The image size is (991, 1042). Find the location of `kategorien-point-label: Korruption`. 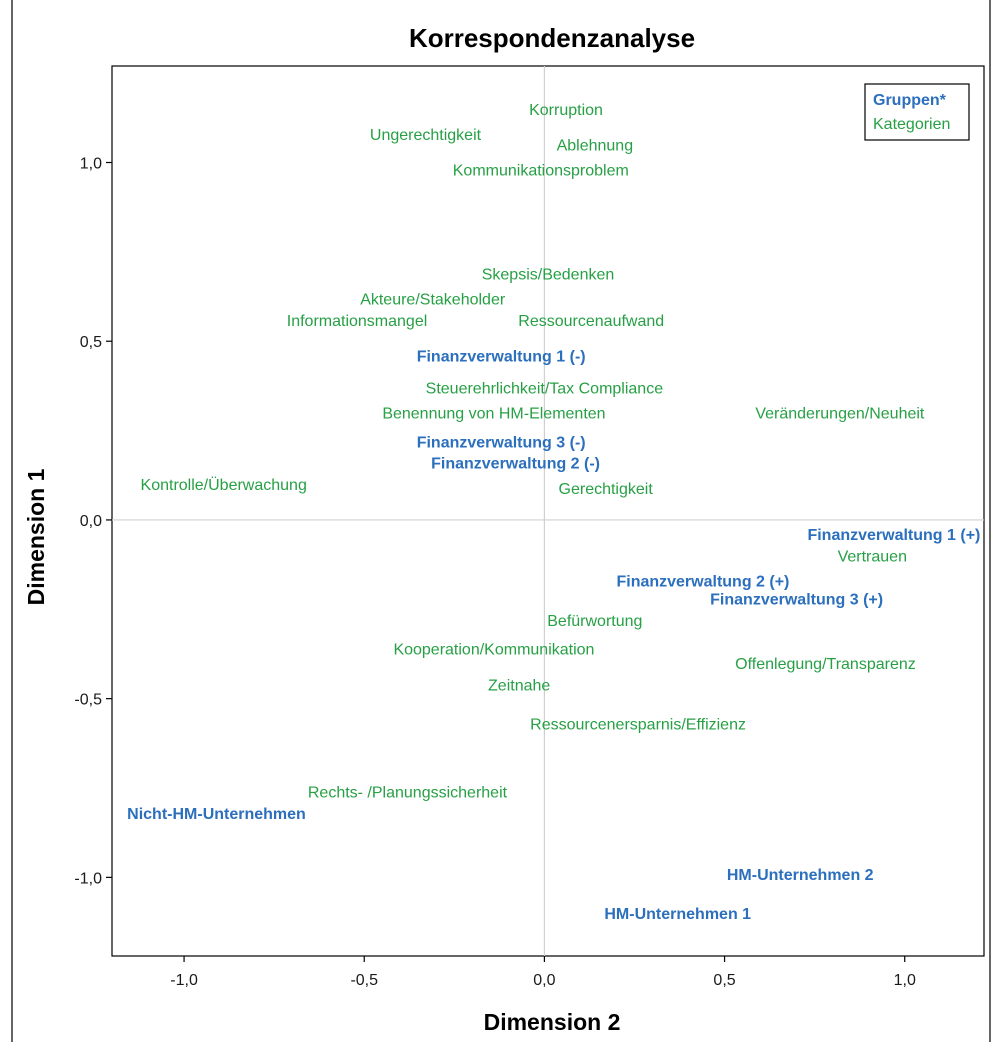

kategorien-point-label: Korruption is located at coordinates (566, 110).